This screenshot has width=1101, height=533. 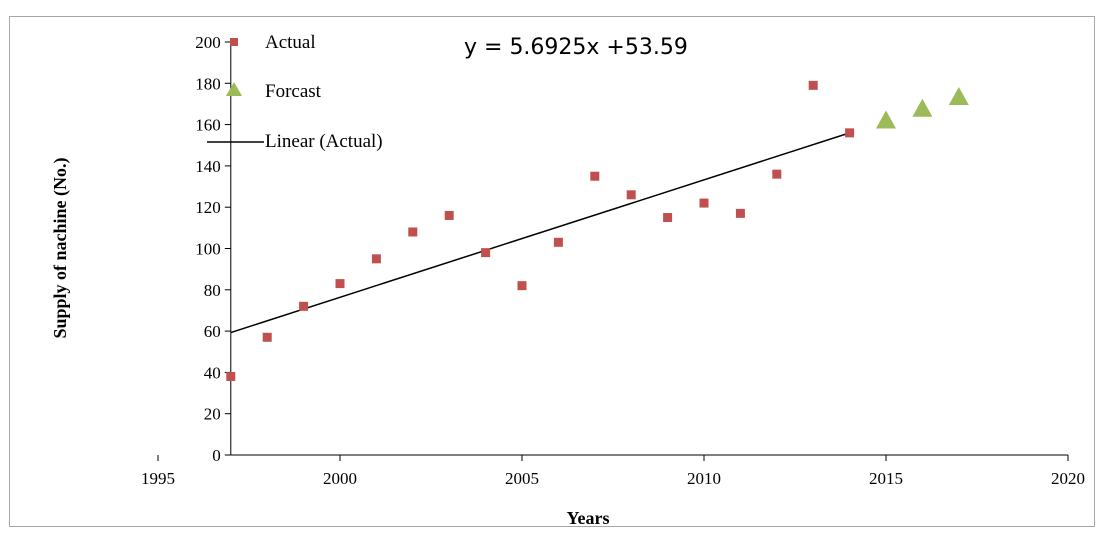 I want to click on y-tick-label: 80, so click(x=212, y=290).